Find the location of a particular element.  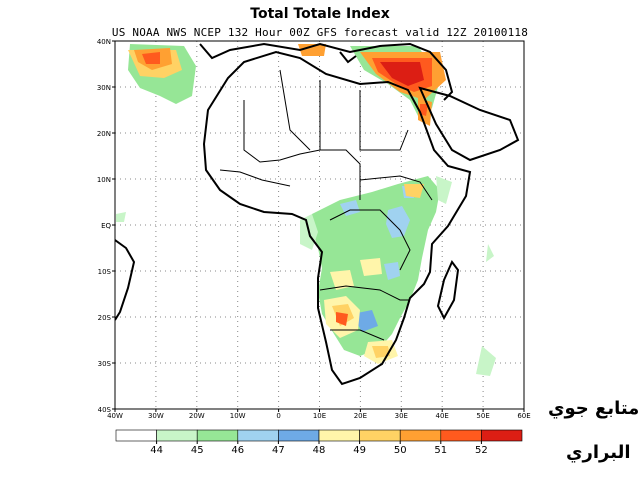

longitude-labels: 40W 30W 20W 10W 0 10E 20E 30E 40E 50E 60E is located at coordinates (319, 416).